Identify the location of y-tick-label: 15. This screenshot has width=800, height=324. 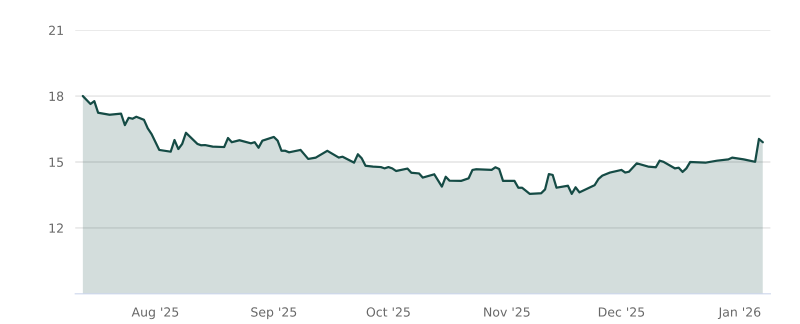
(56, 162).